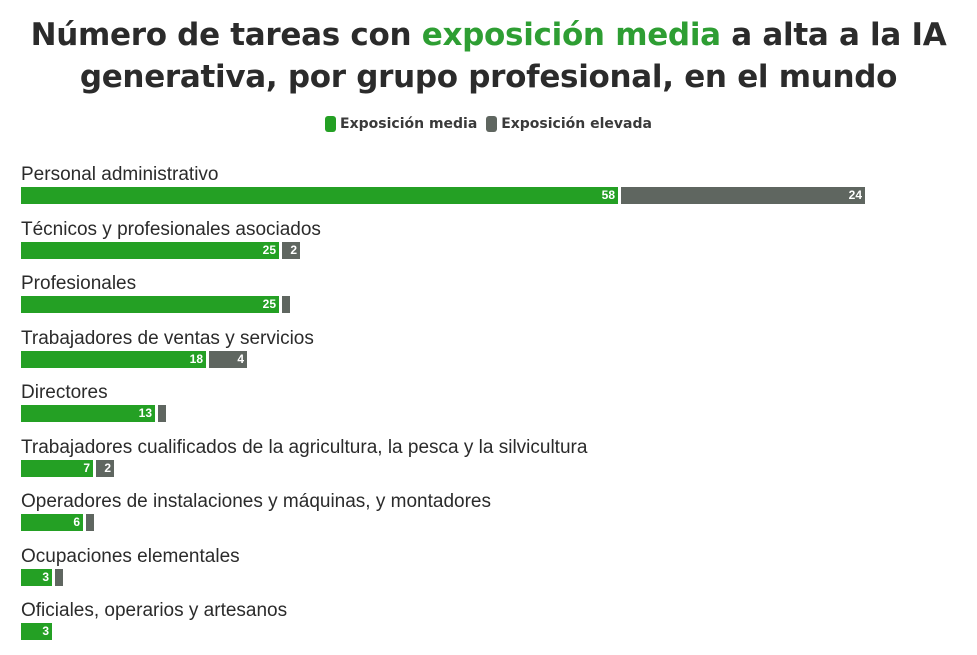 This screenshot has width=977, height=655. I want to click on category-label: Personal administrativo, so click(120, 174).